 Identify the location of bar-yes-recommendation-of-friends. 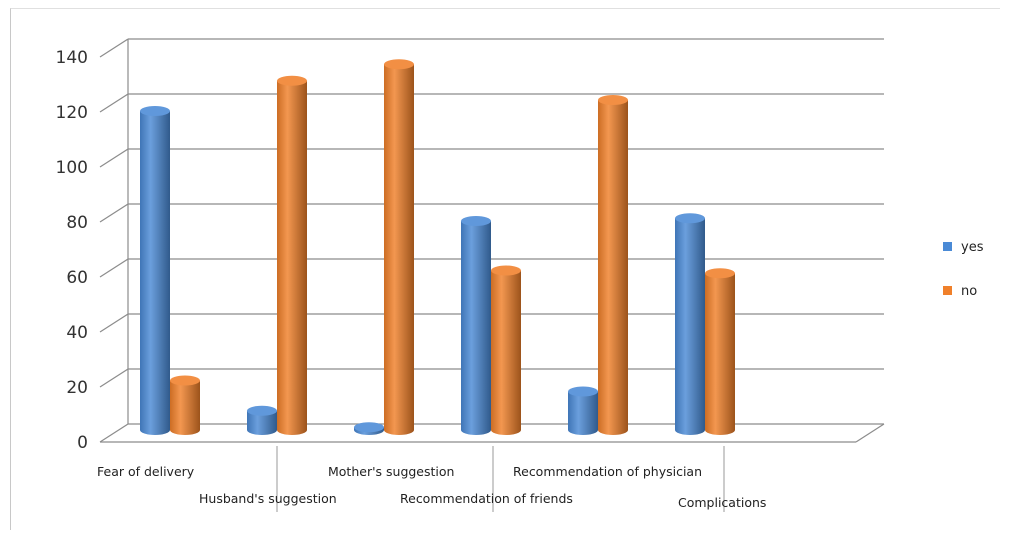
(476, 325).